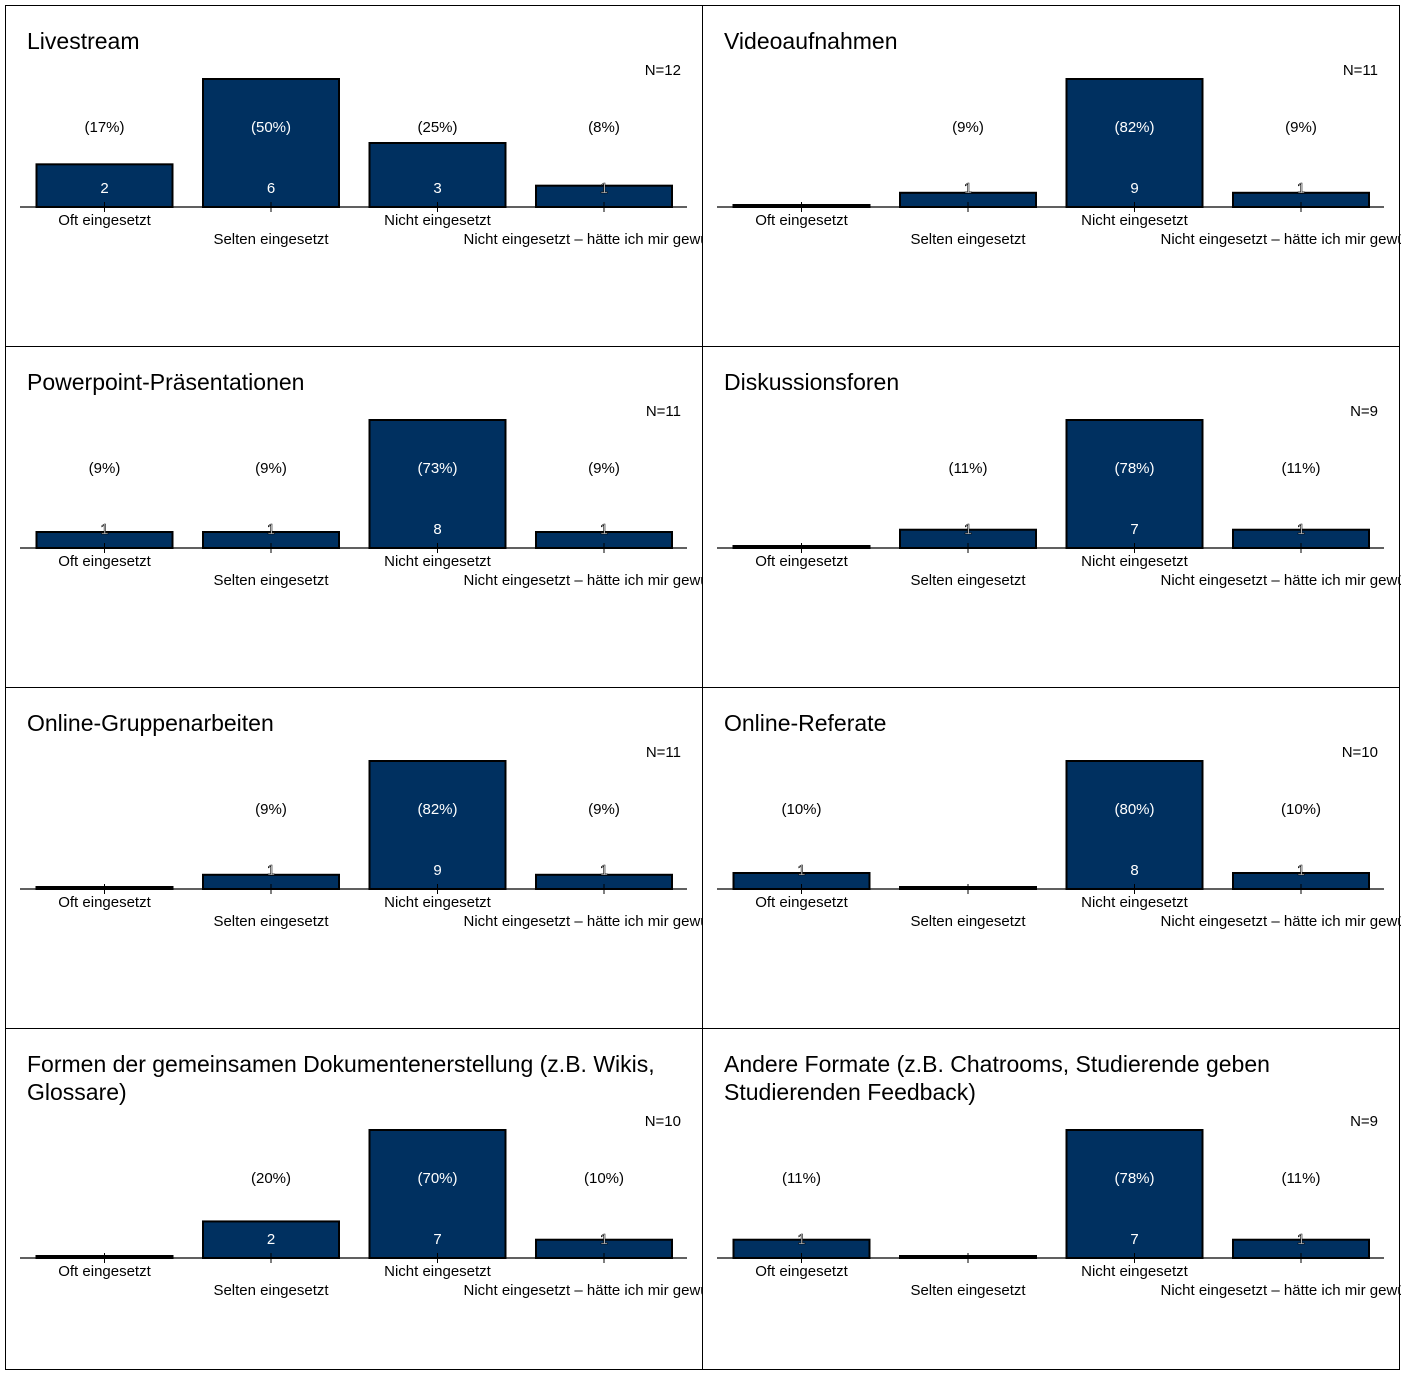 The height and width of the screenshot is (1391, 1401). Describe the element at coordinates (437, 127) in the screenshot. I see `percent-label: (25%)` at that location.